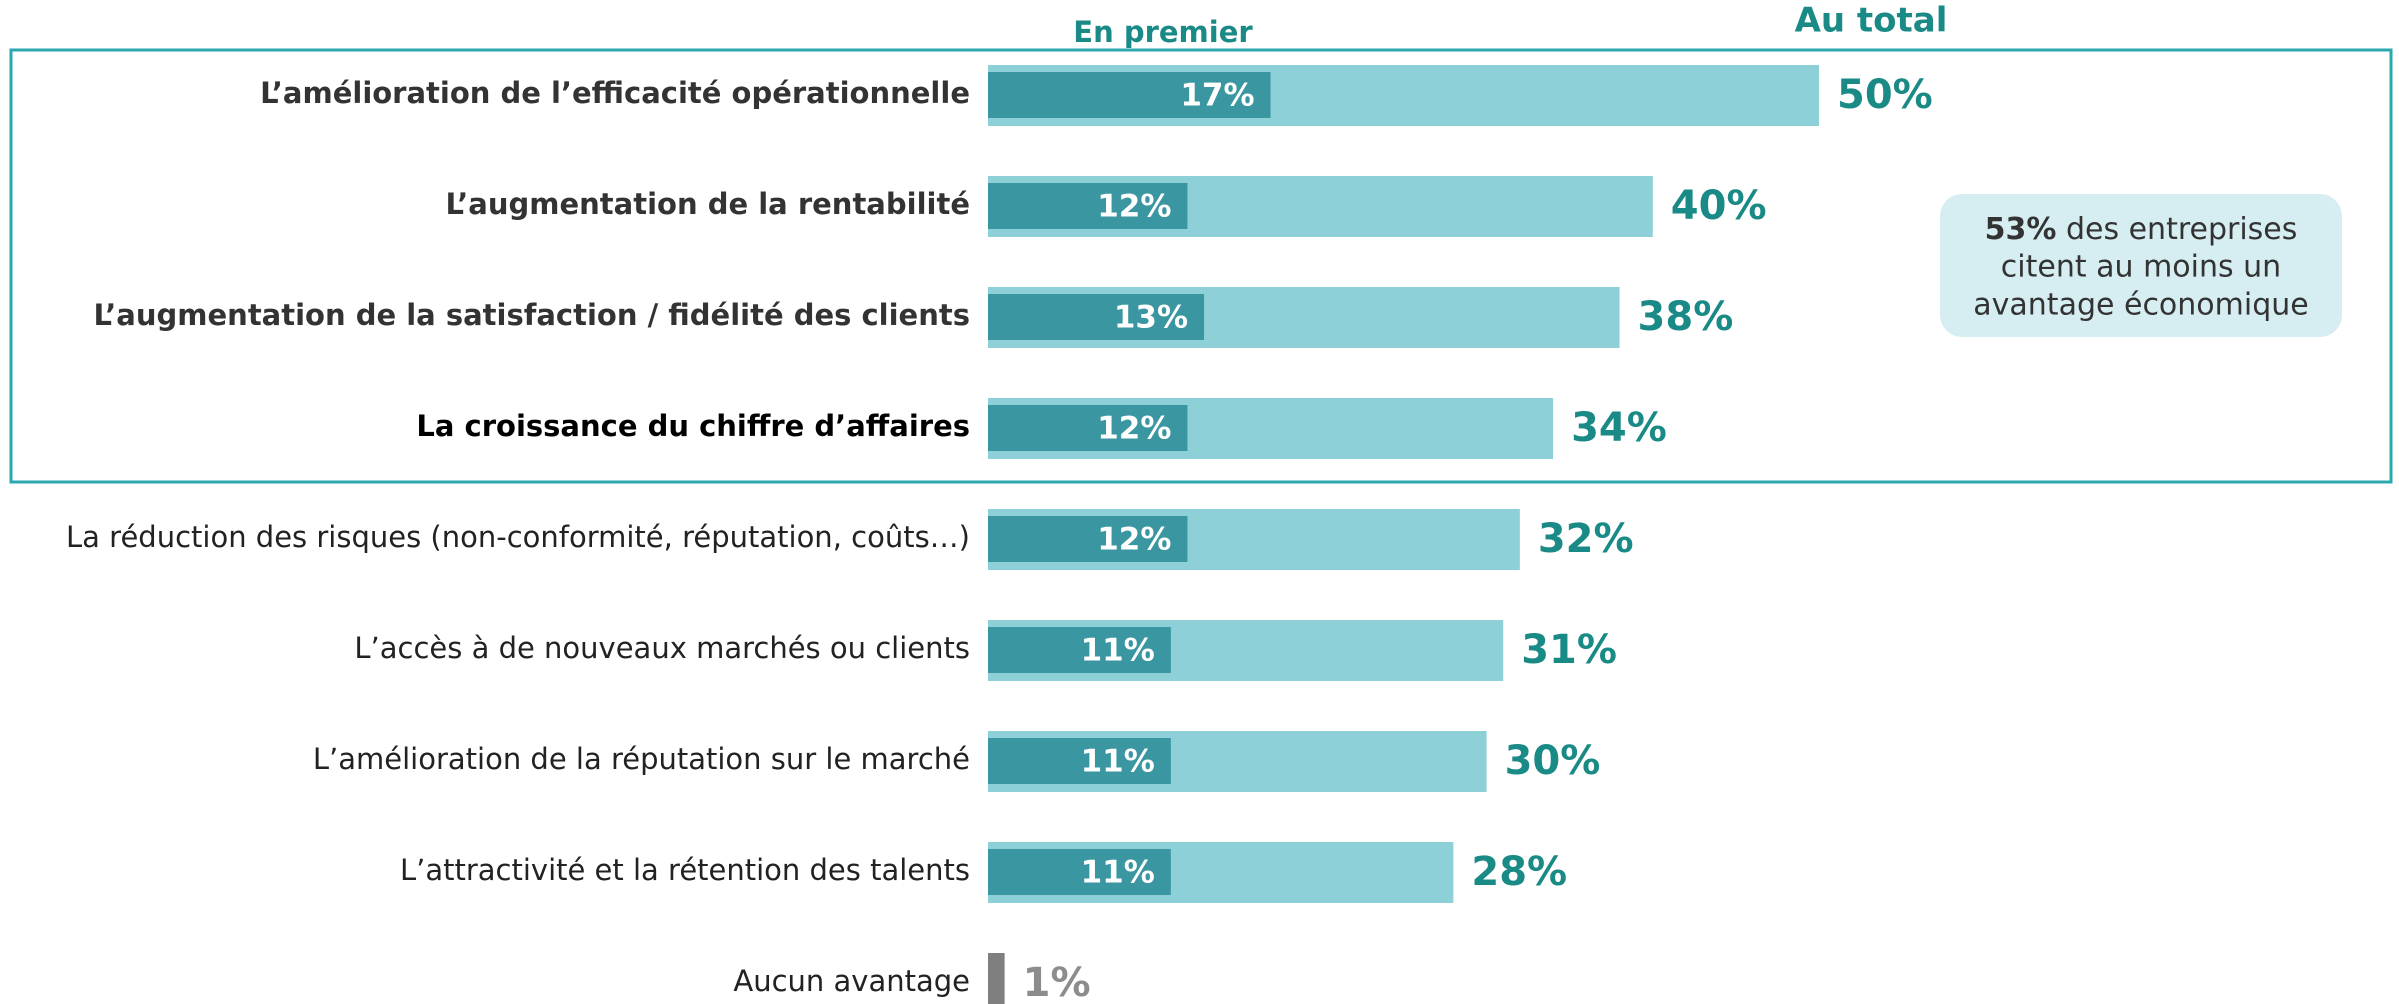 The width and height of the screenshot is (2399, 1004). What do you see at coordinates (1871, 21) in the screenshot?
I see `series-header: Au total` at bounding box center [1871, 21].